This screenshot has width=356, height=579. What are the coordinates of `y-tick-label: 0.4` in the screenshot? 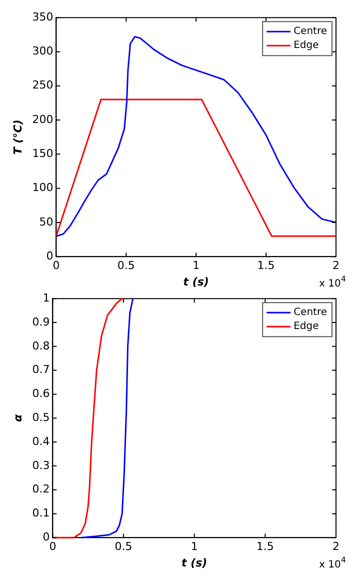 It's located at (41, 441).